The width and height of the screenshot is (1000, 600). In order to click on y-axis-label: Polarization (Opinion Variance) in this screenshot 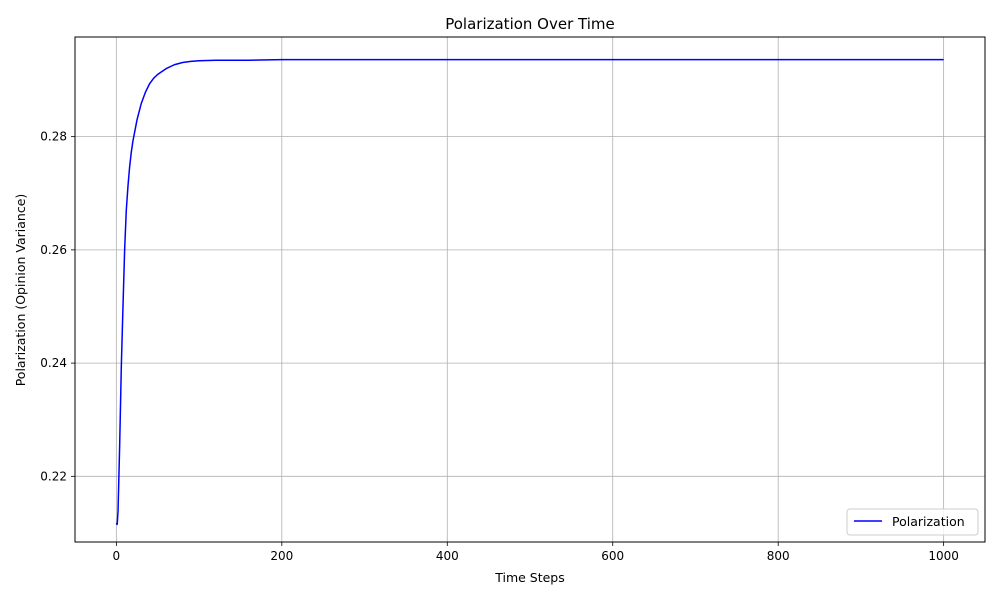, I will do `click(20, 290)`.